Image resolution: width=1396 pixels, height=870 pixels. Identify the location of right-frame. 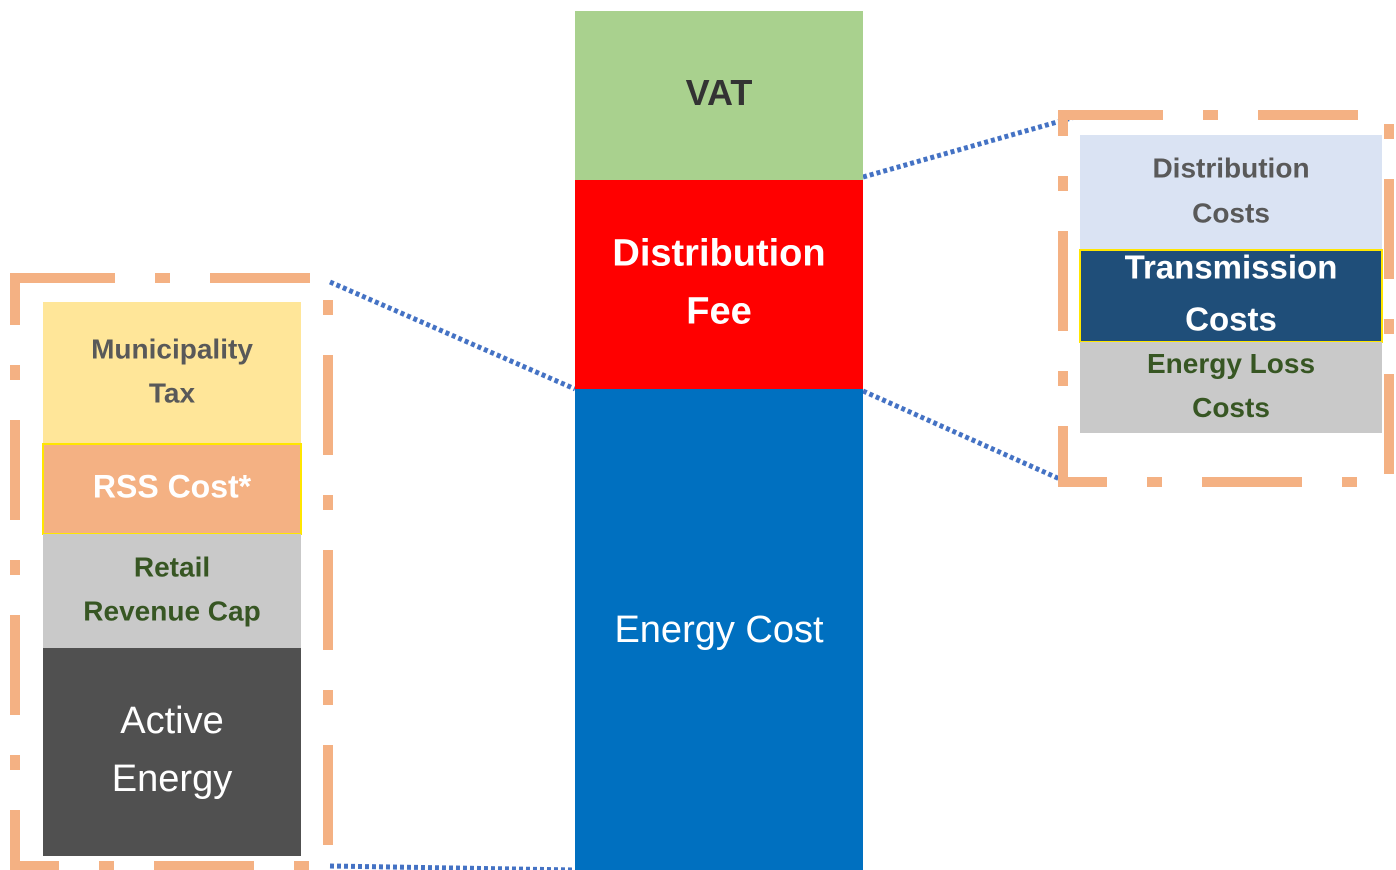
(1226, 298).